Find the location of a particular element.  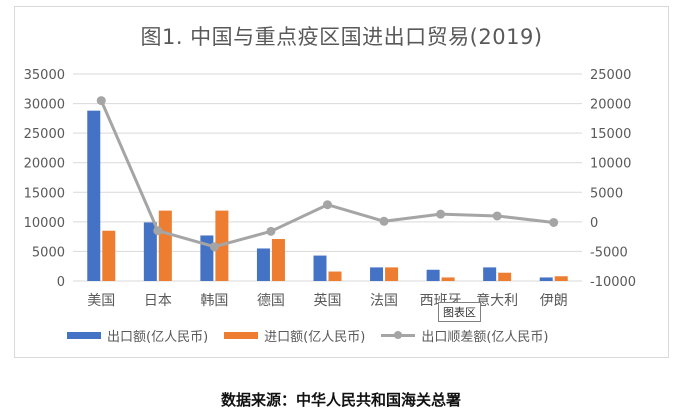

legend-swatch-surplus is located at coordinates (398, 335).